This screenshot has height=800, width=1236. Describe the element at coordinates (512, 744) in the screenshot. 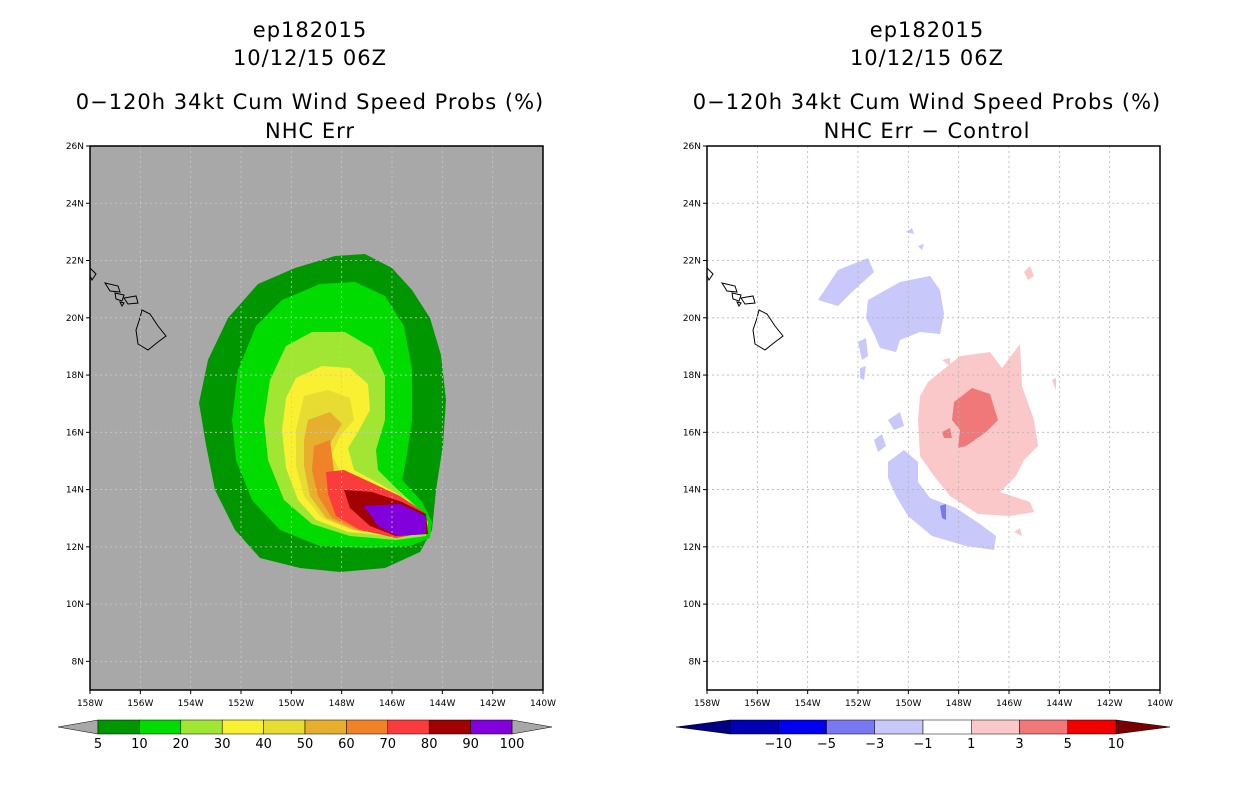

I see `colorbar-label: 100` at that location.